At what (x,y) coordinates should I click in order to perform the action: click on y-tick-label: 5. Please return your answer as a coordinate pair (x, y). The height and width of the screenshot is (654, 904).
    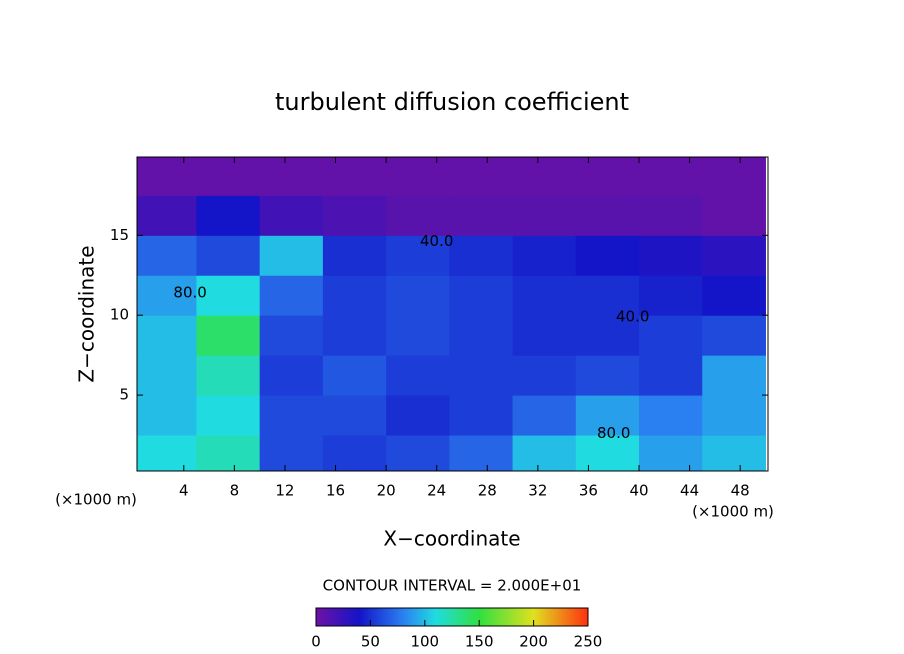
    Looking at the image, I should click on (124, 395).